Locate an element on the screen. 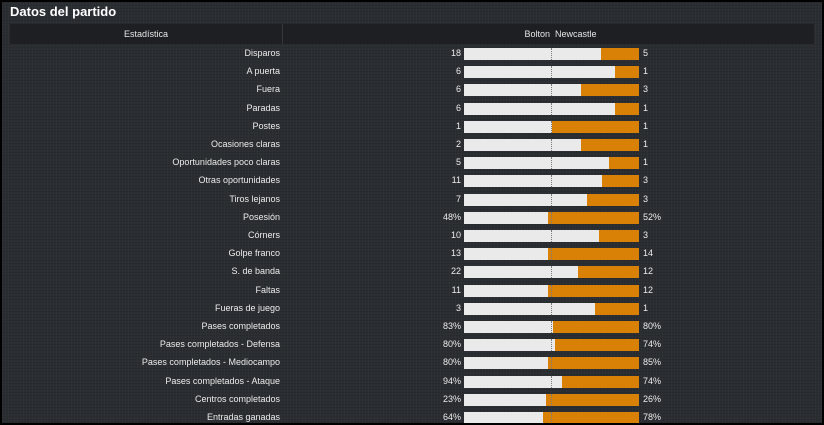 Image resolution: width=824 pixels, height=425 pixels. home-value: 83% is located at coordinates (451, 326).